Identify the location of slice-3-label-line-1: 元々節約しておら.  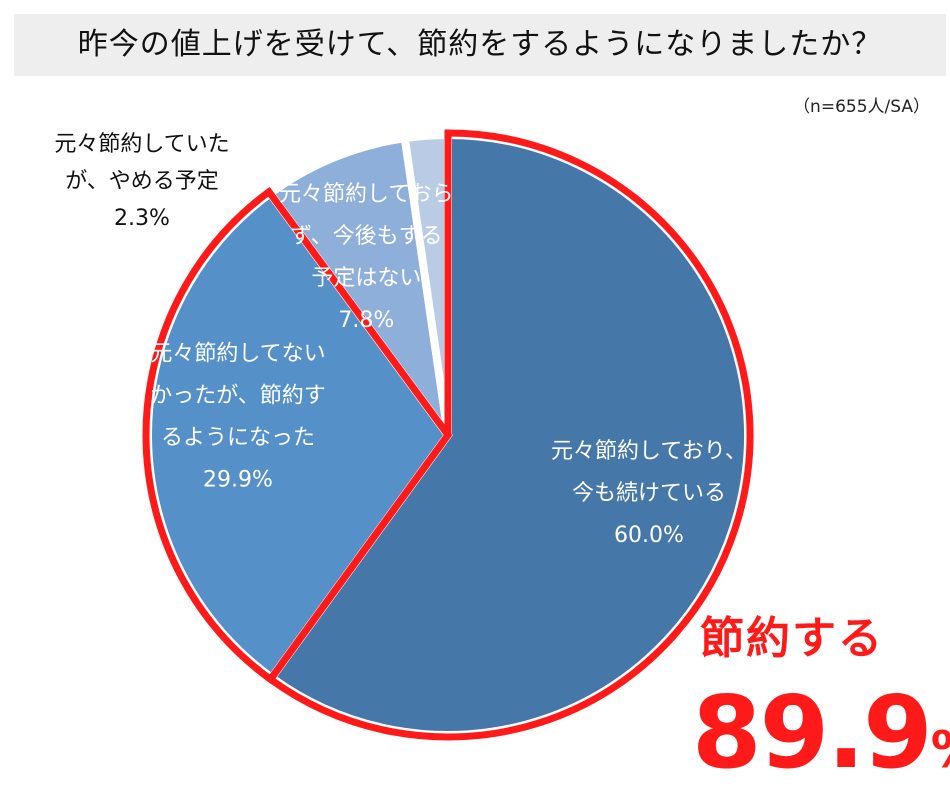
(366, 194).